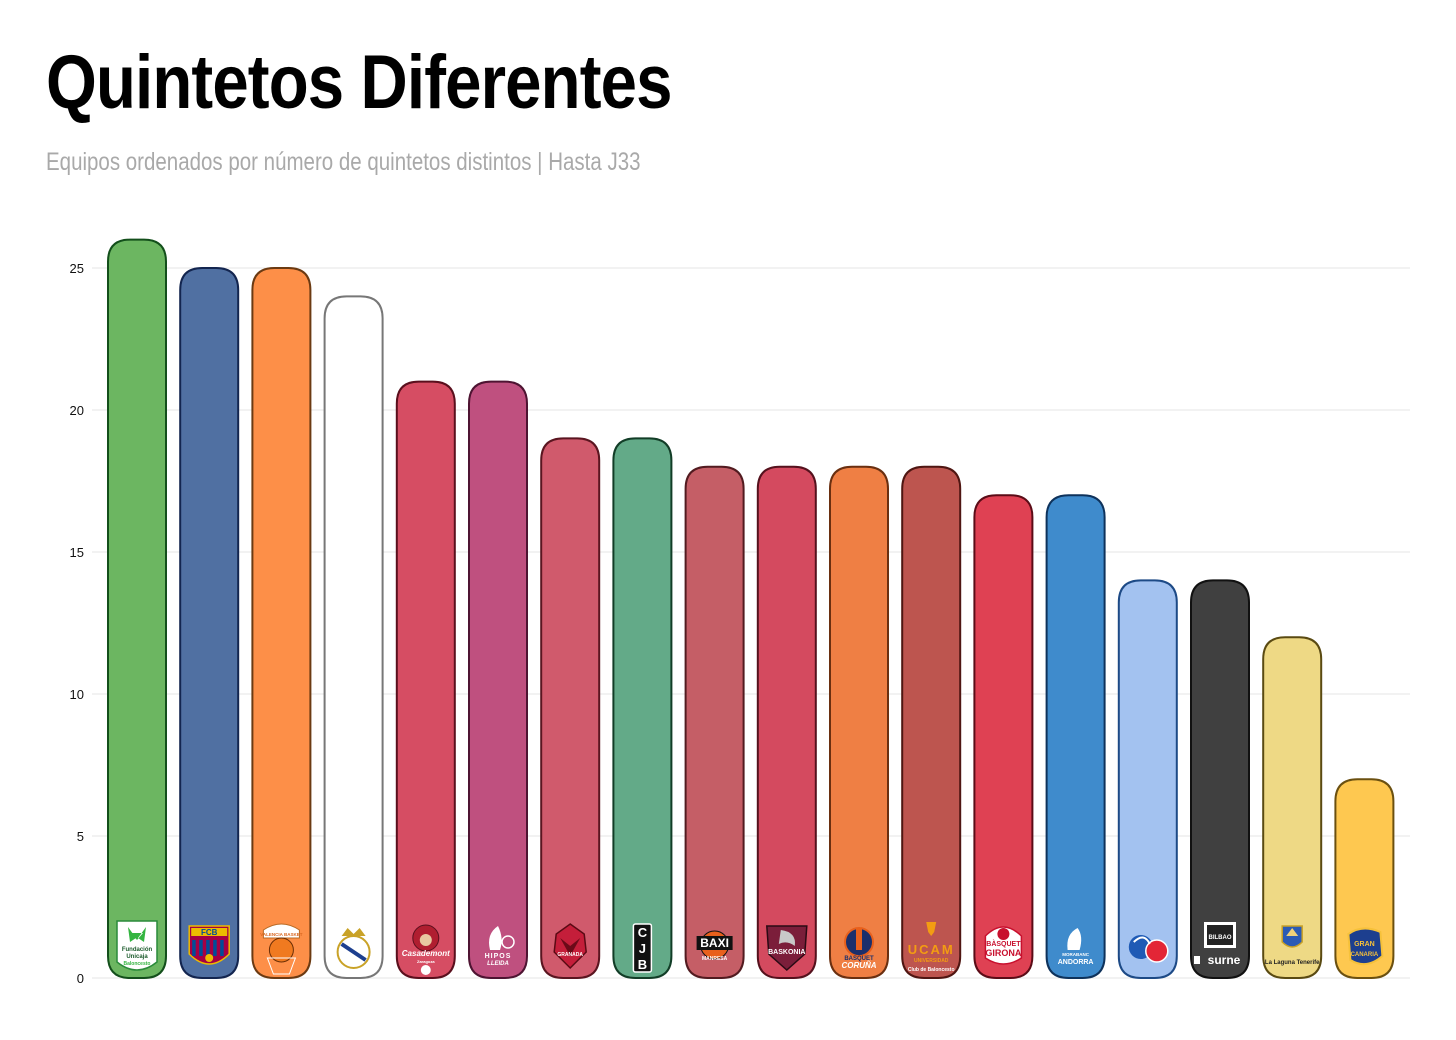 The width and height of the screenshot is (1456, 1040). I want to click on tenerife-logo: La Laguna Tenerife, so click(1292, 945).